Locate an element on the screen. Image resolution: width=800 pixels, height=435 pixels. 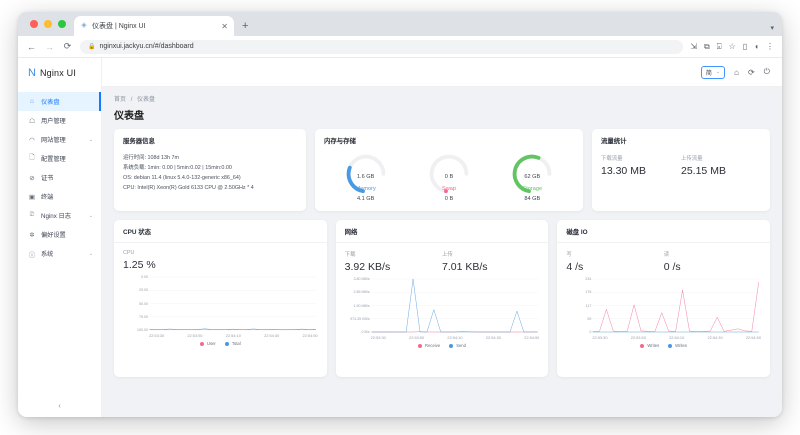
new-tab-button: + is located at coordinates (245, 26).